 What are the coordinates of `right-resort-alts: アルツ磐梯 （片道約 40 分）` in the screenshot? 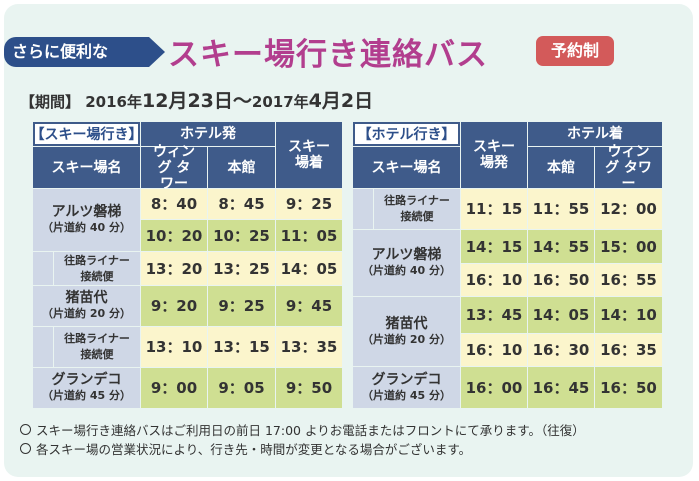 It's located at (406, 263).